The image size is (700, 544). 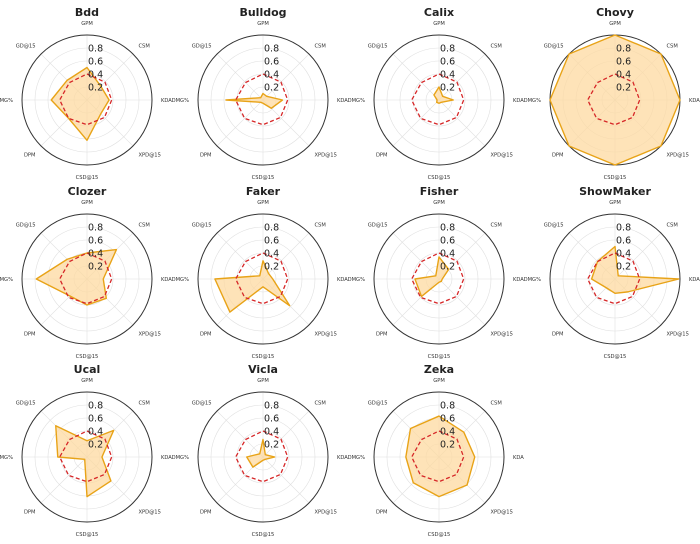 I want to click on player-area-ucal, so click(x=85, y=461).